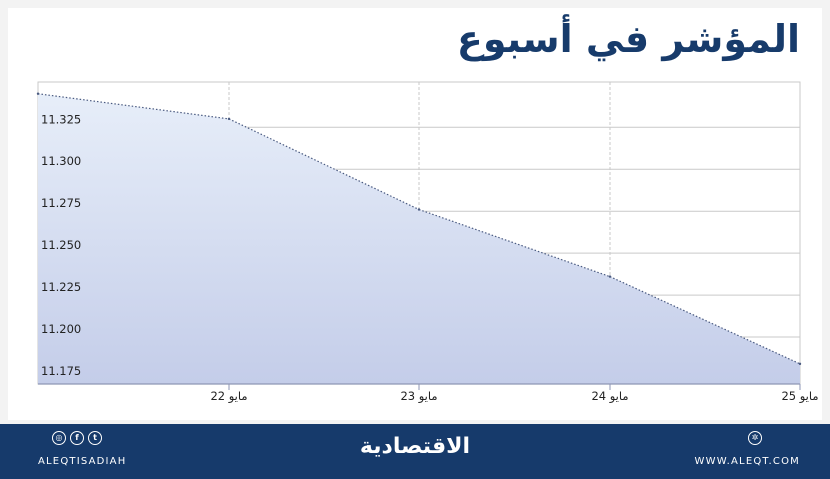 This screenshot has height=479, width=830. I want to click on x-tick-label: 23 مايو, so click(418, 396).